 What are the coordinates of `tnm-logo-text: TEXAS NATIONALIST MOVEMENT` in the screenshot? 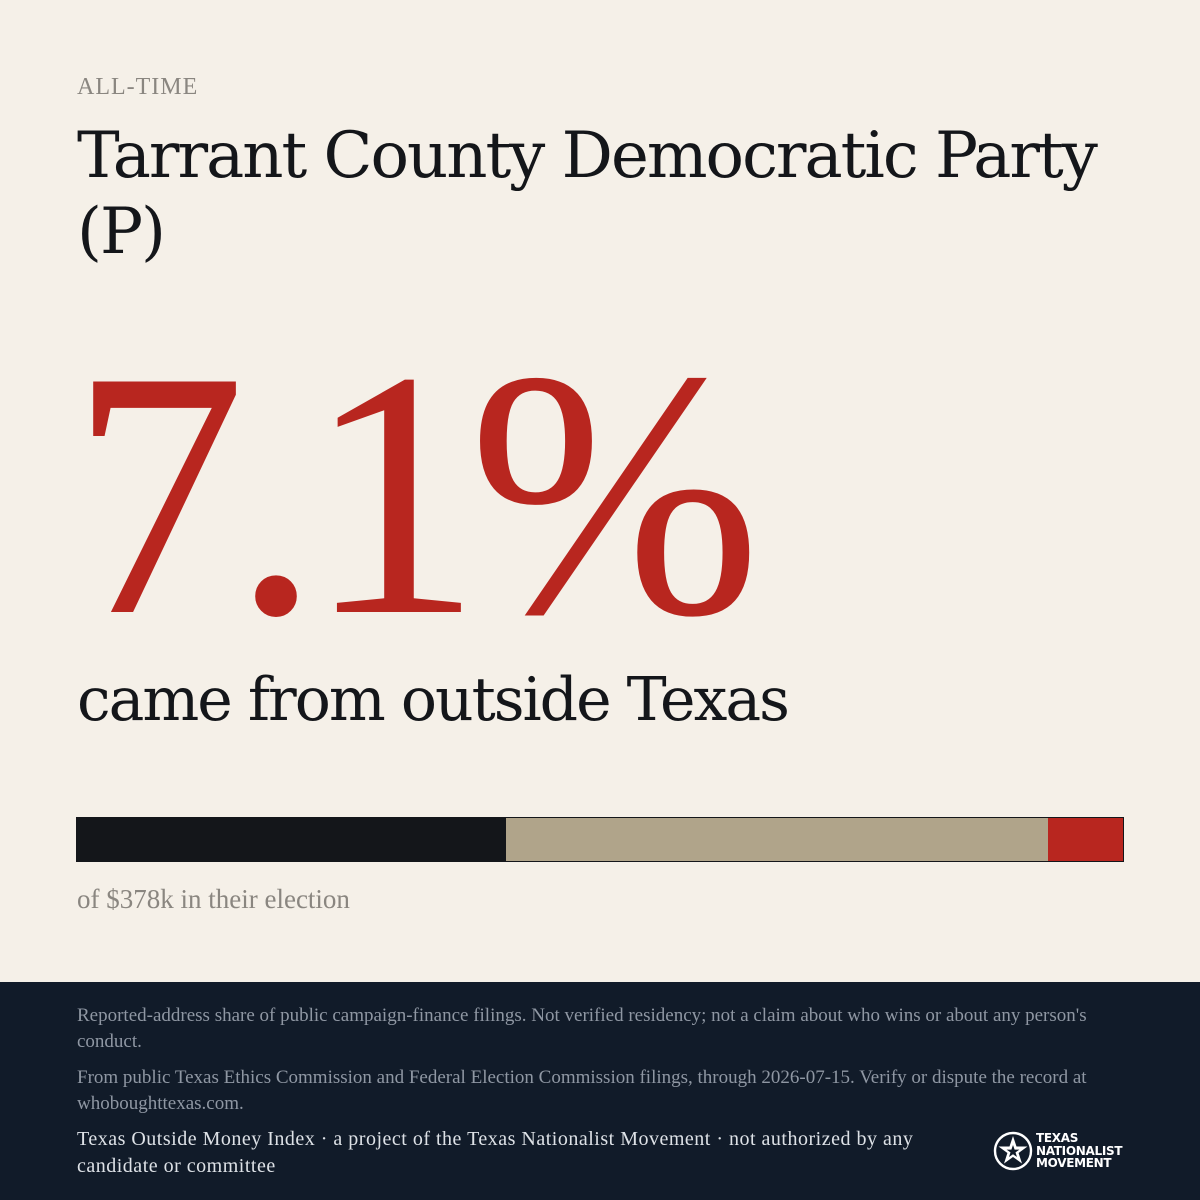 It's located at (1079, 1151).